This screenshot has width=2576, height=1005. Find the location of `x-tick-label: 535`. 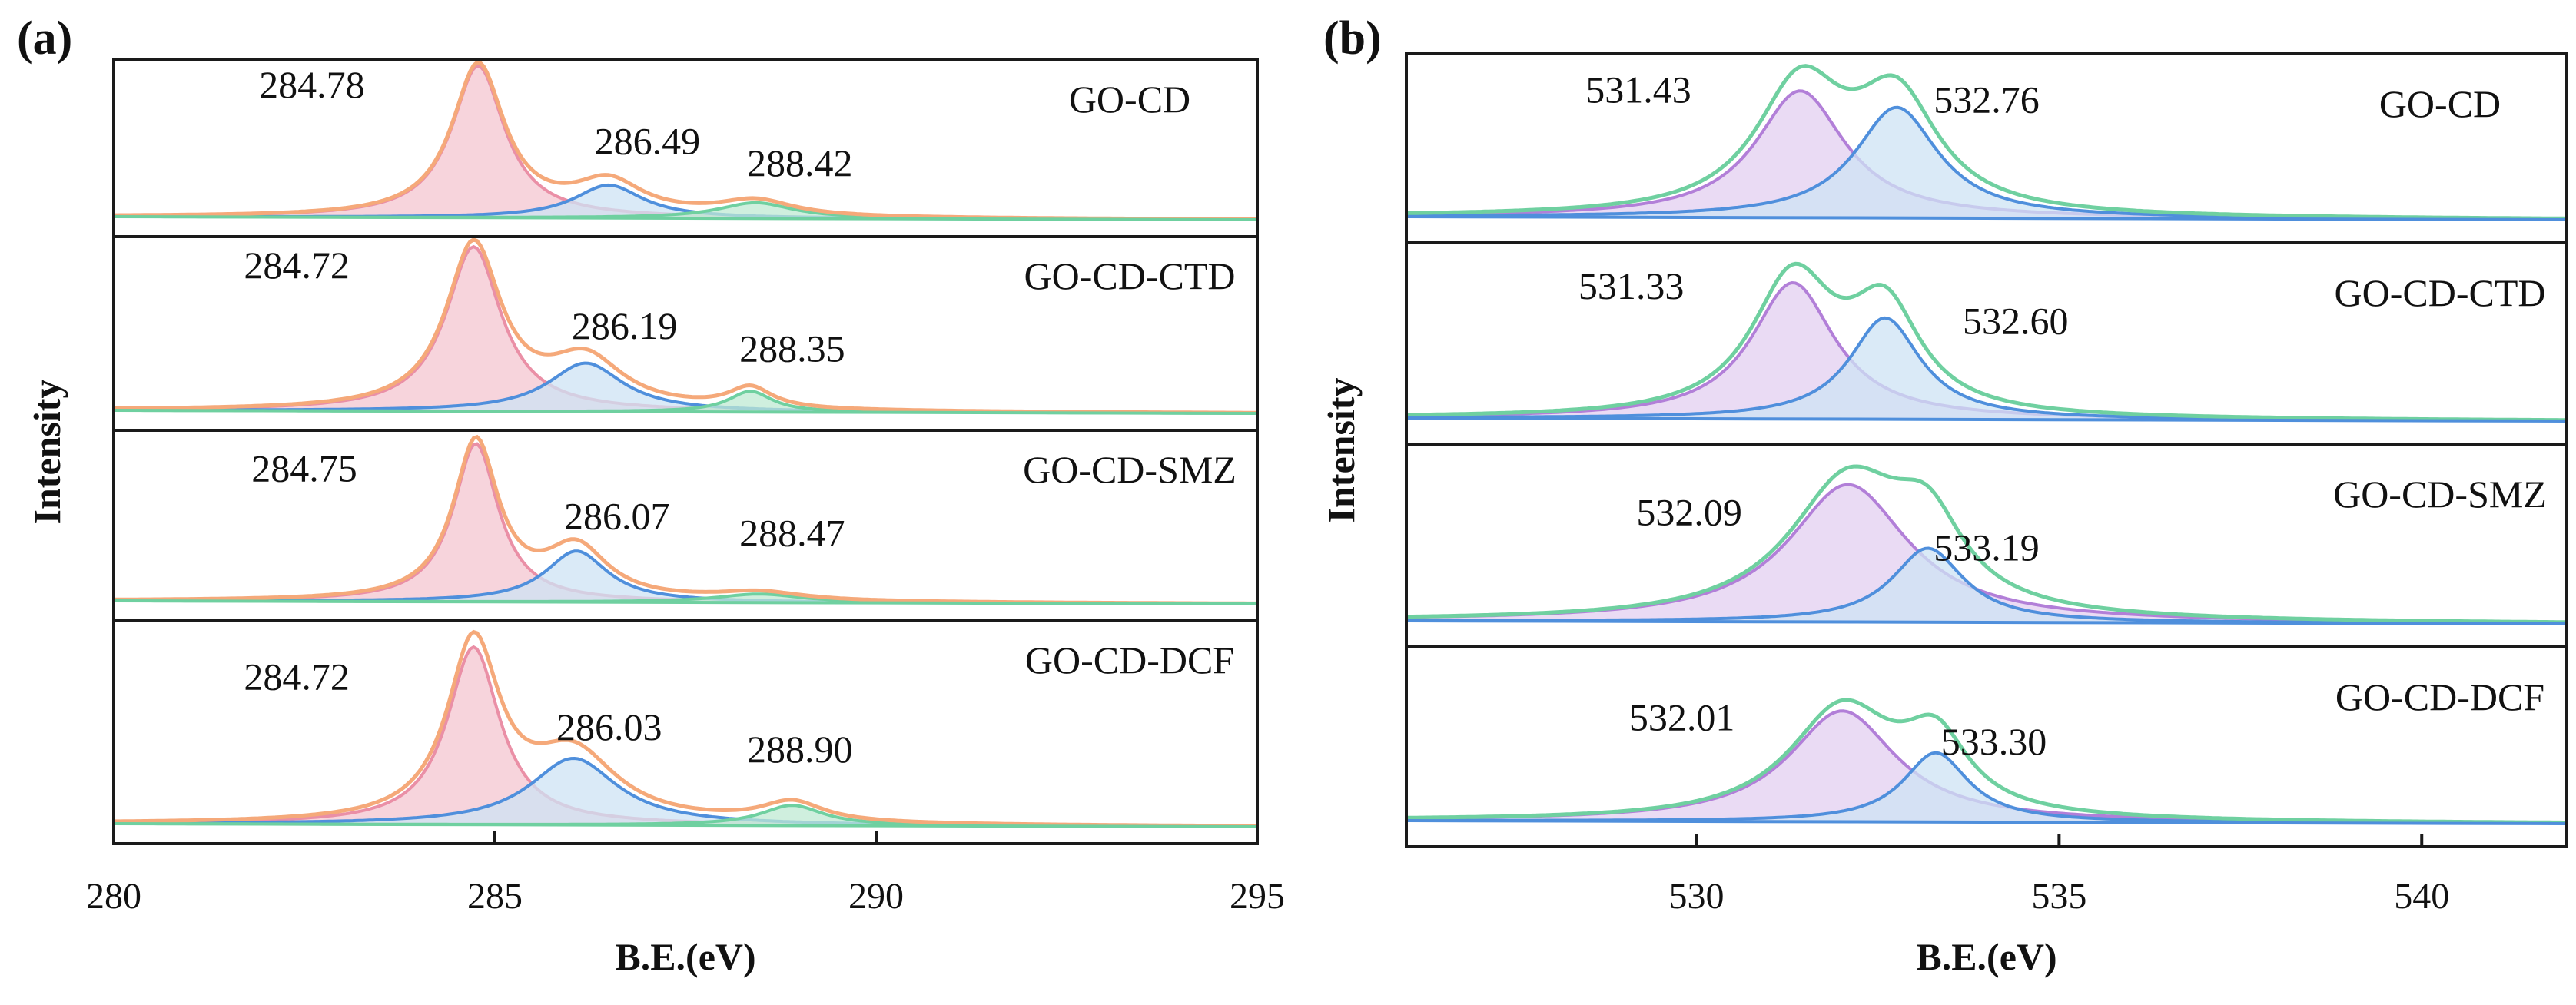

x-tick-label: 535 is located at coordinates (2058, 896).